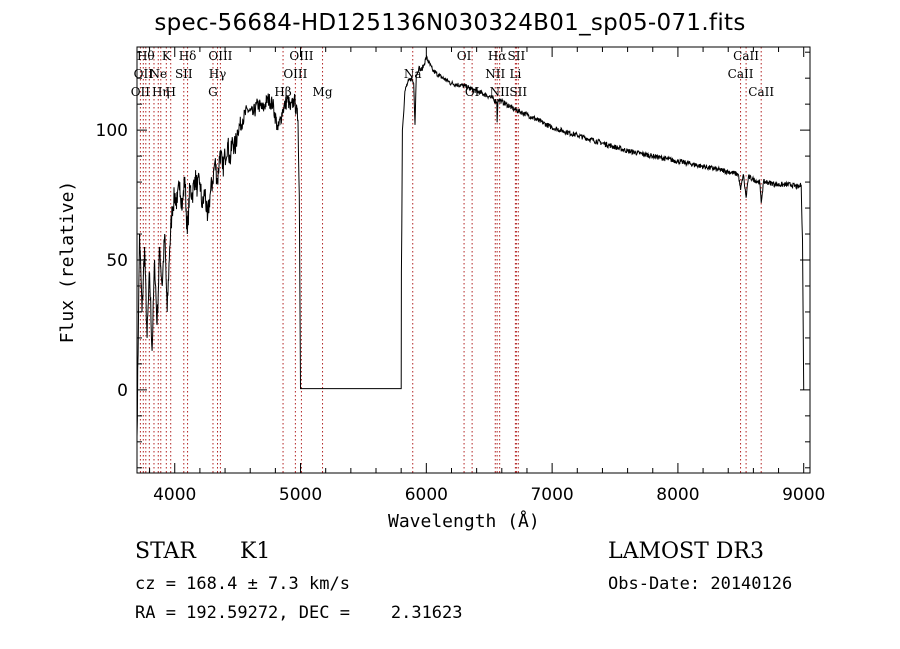  Describe the element at coordinates (158, 74) in the screenshot. I see `line-label: Ne` at that location.